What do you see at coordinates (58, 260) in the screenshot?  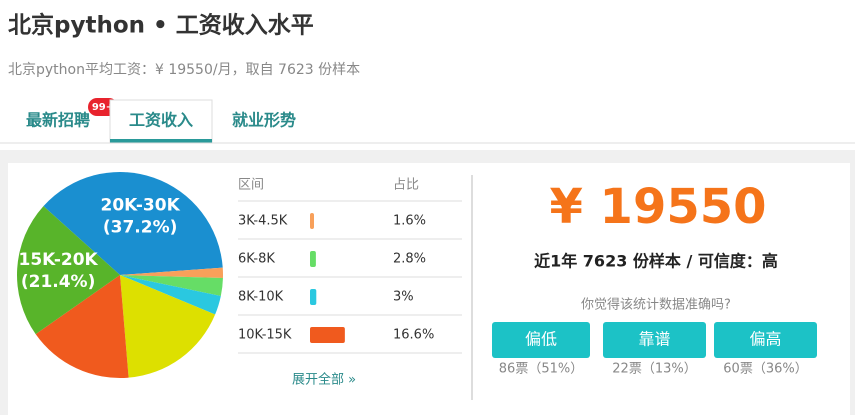 I see `slice-label: 15K-20K` at bounding box center [58, 260].